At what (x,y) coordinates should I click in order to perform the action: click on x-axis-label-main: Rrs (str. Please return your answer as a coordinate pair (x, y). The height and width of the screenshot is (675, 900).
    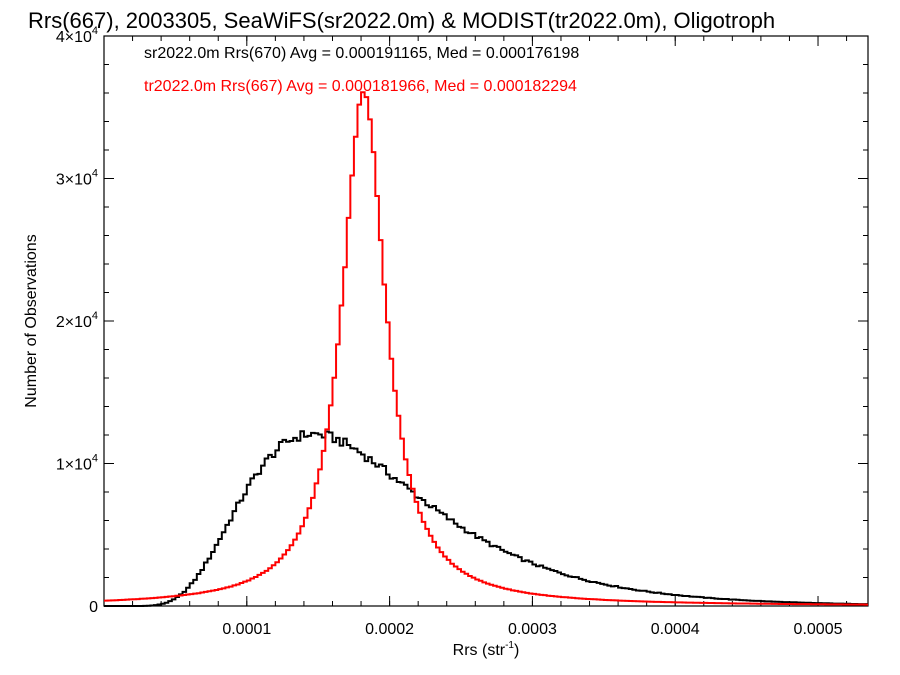
    Looking at the image, I should click on (479, 650).